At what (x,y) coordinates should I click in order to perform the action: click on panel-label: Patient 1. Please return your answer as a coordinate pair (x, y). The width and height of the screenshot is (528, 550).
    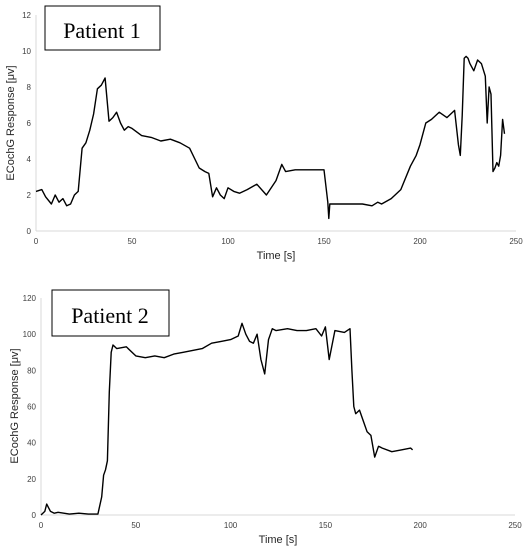
    Looking at the image, I should click on (102, 30).